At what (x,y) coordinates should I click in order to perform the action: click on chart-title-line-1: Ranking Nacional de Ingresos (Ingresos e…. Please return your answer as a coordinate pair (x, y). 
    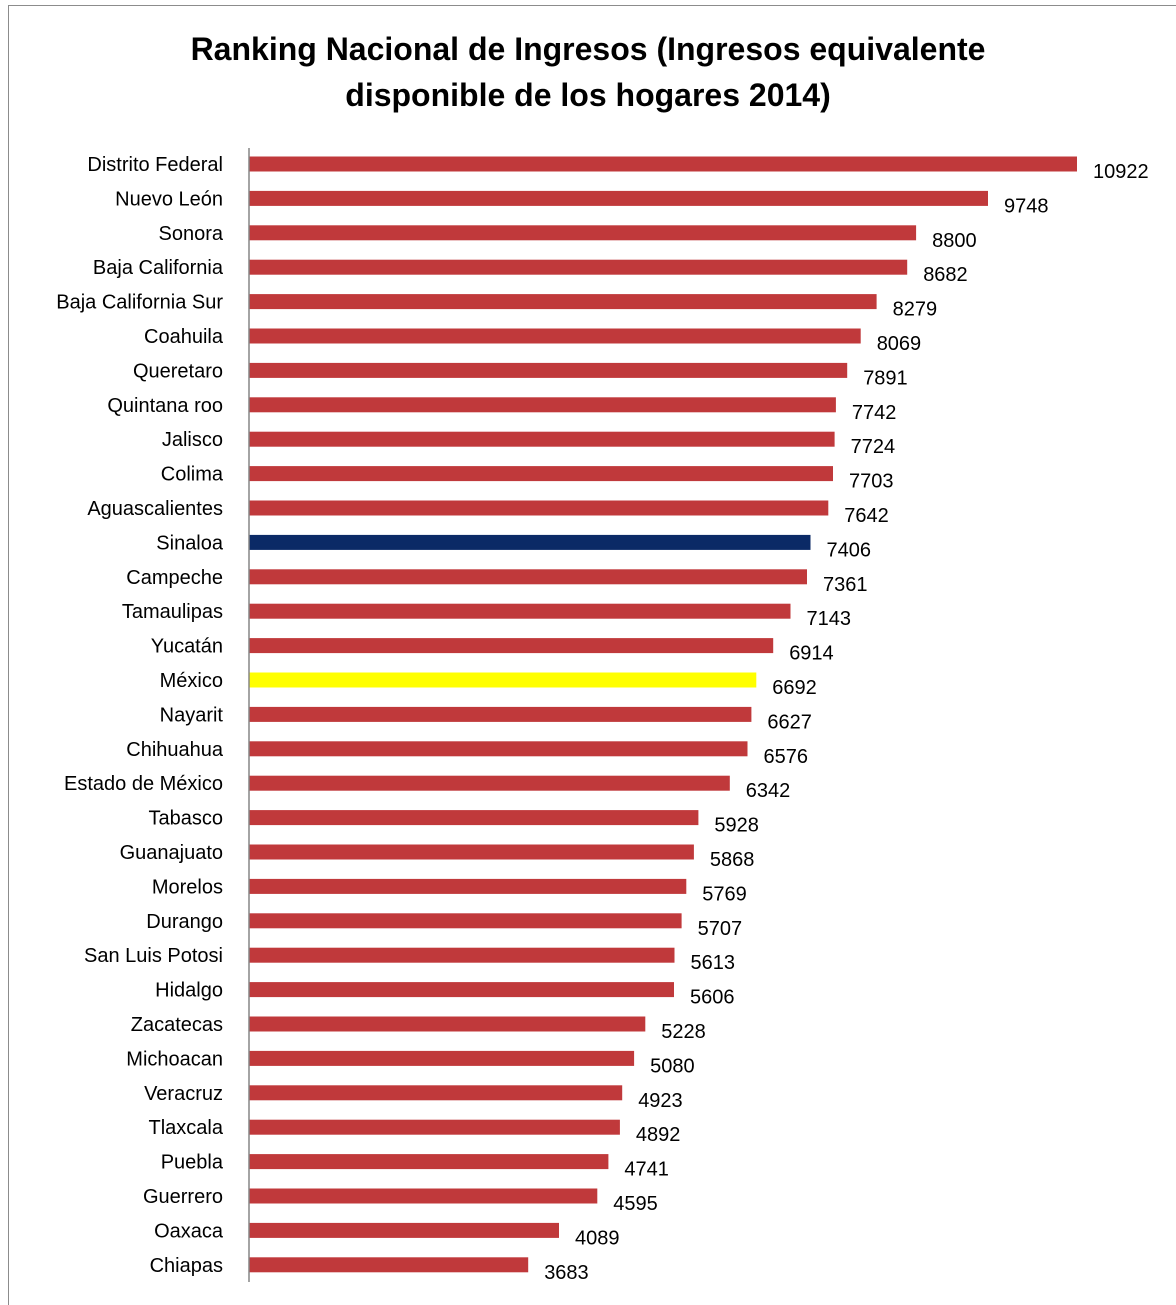
    Looking at the image, I should click on (588, 49).